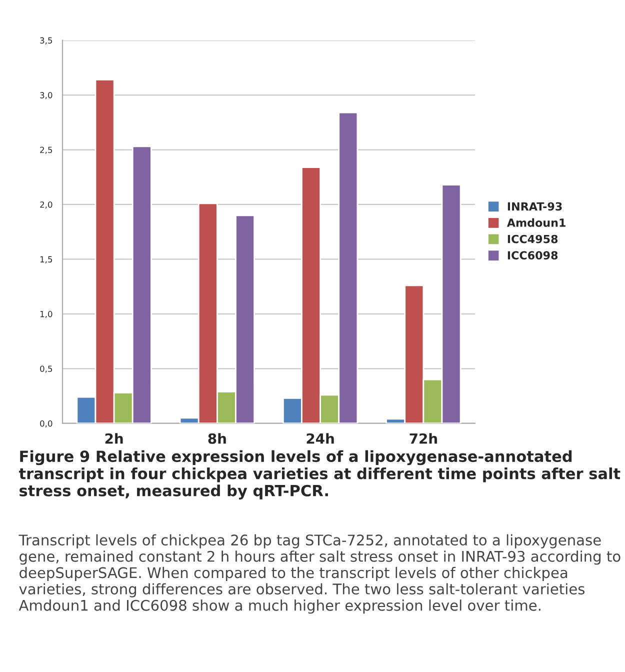  Describe the element at coordinates (46, 150) in the screenshot. I see `y-tick-label: 2,5` at that location.